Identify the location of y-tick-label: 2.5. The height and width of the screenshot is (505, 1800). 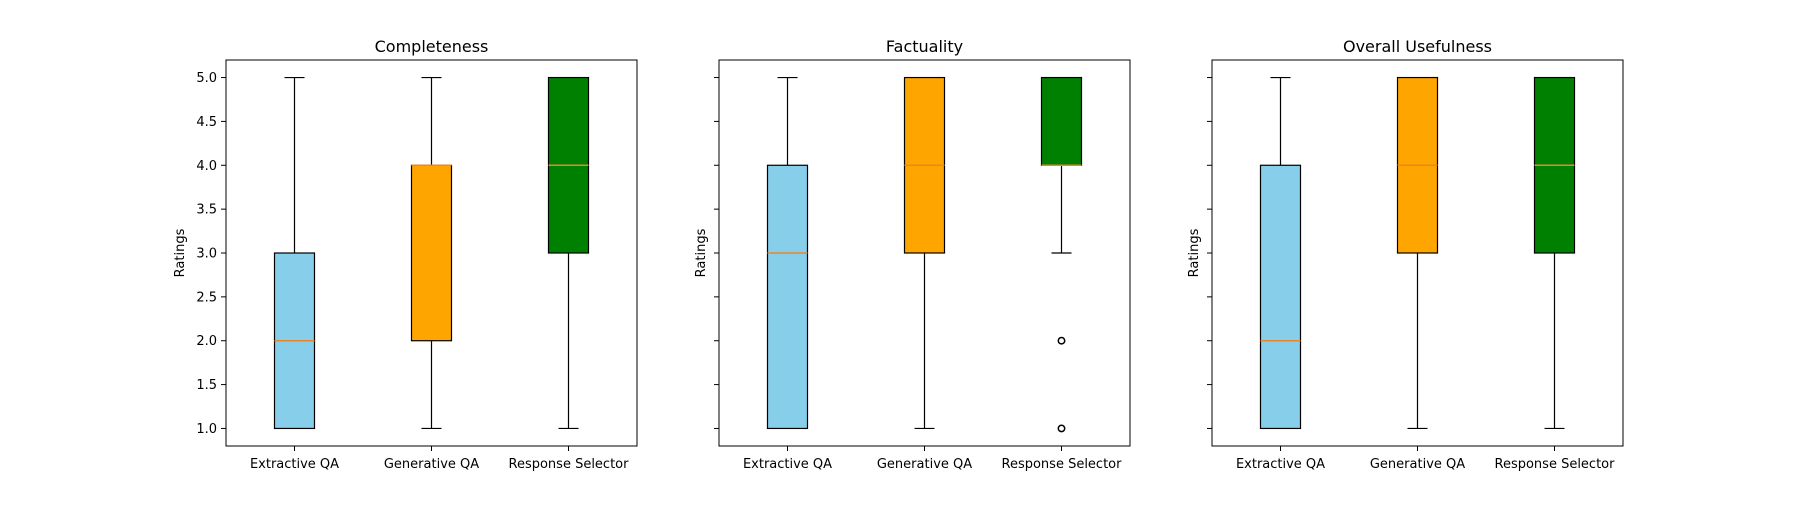
(206, 297).